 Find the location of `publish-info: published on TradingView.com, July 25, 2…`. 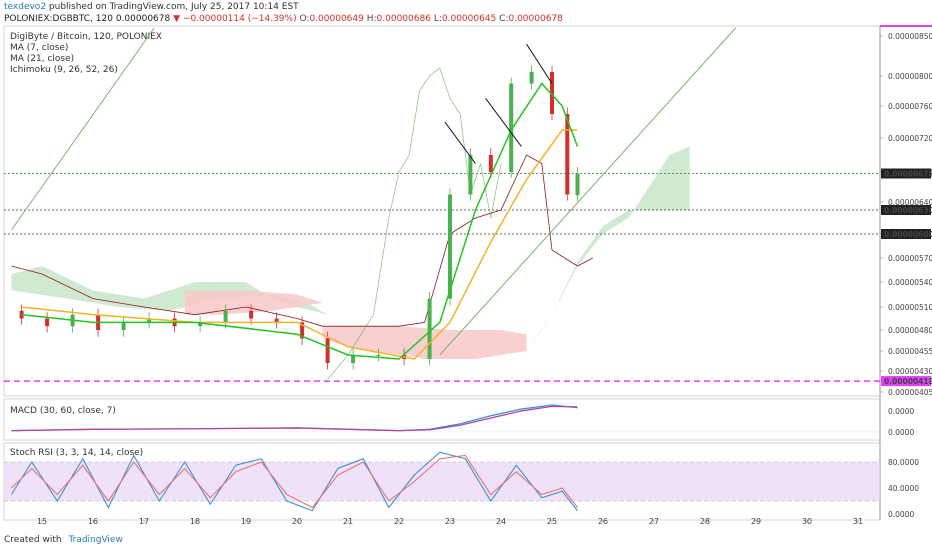

publish-info: published on TradingView.com, July 25, 2… is located at coordinates (172, 7).